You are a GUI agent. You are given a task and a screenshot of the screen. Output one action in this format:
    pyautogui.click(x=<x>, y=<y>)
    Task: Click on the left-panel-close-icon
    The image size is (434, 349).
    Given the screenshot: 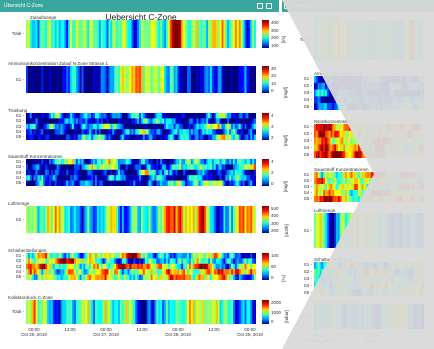 What is the action you would take?
    pyautogui.click(x=269, y=6)
    